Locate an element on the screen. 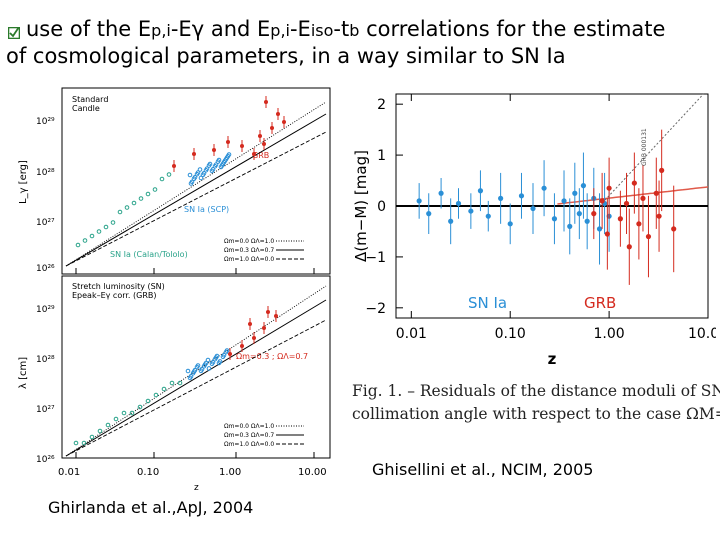 The image size is (720, 540). left-xticklabel: 10.00 is located at coordinates (312, 472).